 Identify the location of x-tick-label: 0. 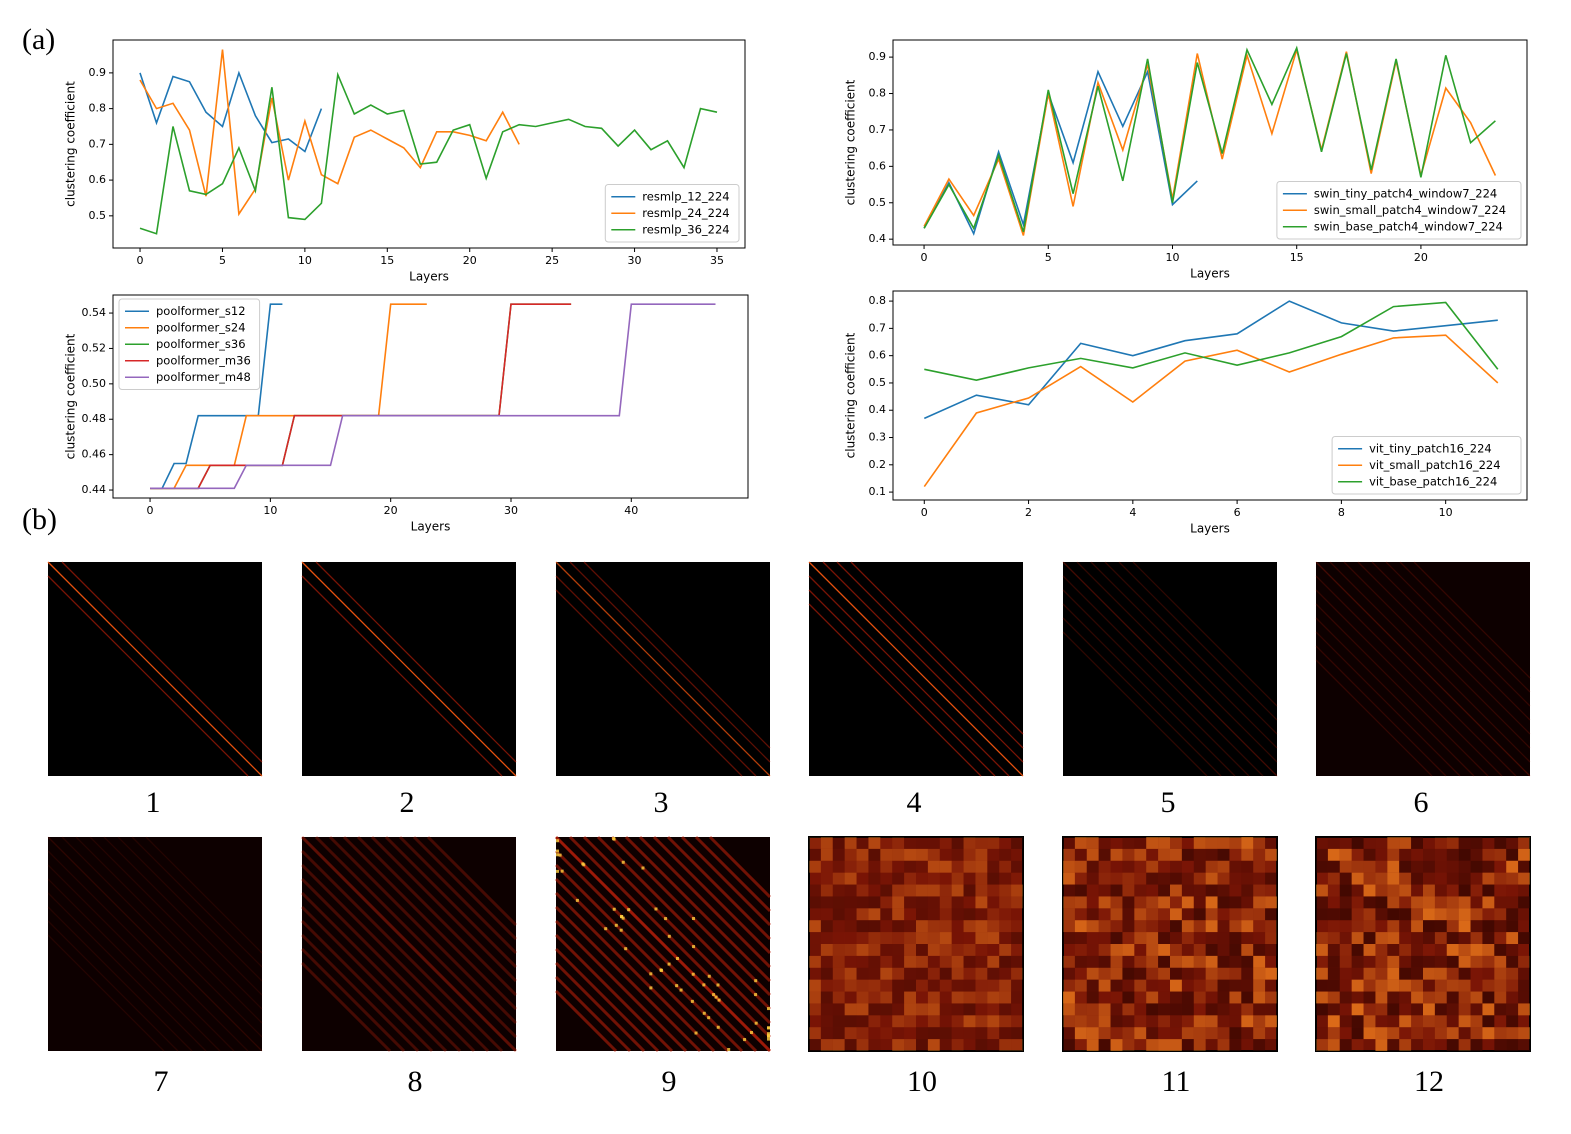
(140, 260).